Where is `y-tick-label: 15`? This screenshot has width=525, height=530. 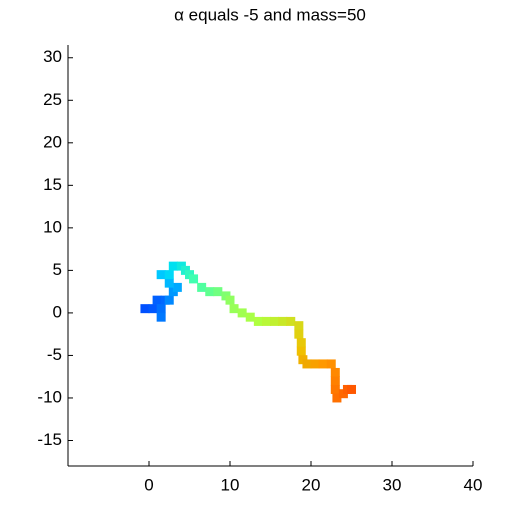 y-tick-label: 15 is located at coordinates (52, 184).